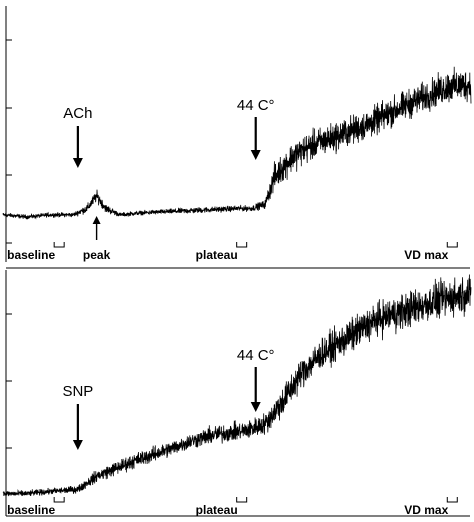 The image size is (474, 522). What do you see at coordinates (97, 255) in the screenshot?
I see `peak-label: peak` at bounding box center [97, 255].